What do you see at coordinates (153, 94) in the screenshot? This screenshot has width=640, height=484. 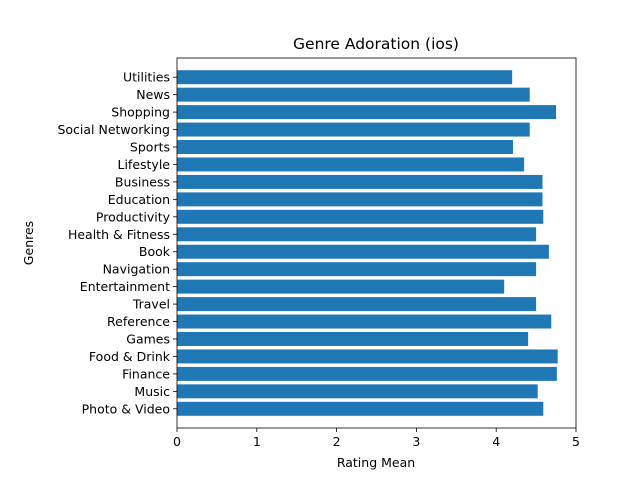 I see `y-tick-label: News` at bounding box center [153, 94].